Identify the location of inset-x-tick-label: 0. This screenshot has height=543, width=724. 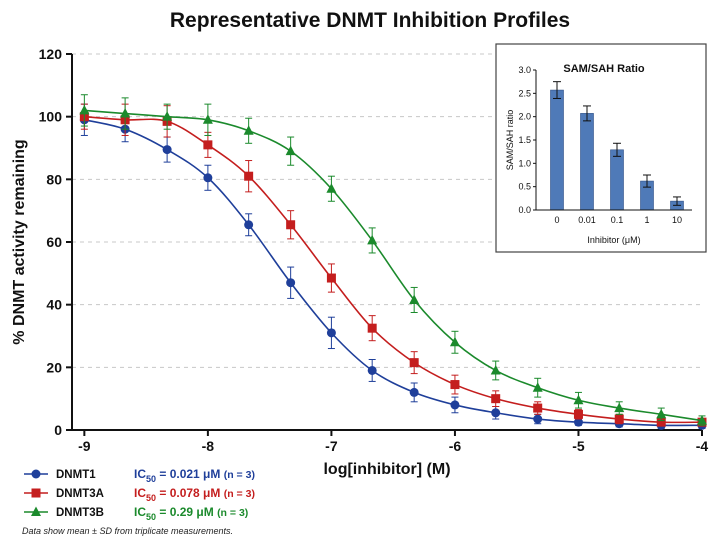
(556, 220).